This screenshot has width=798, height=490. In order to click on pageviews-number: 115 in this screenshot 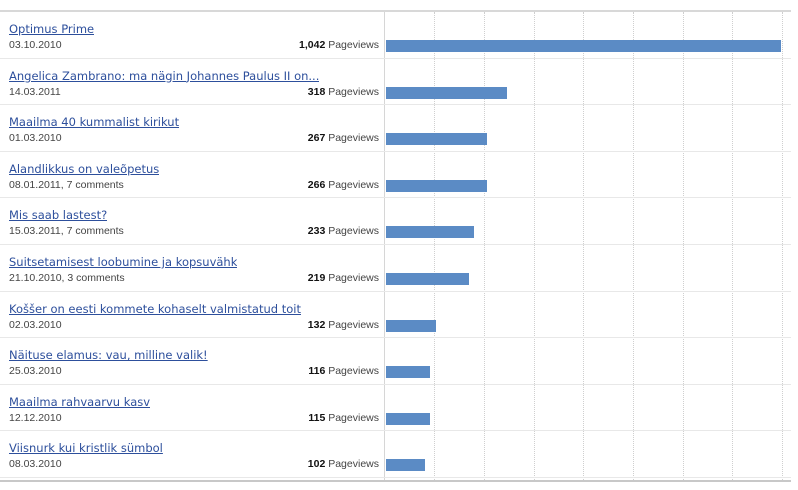, I will do `click(317, 417)`.